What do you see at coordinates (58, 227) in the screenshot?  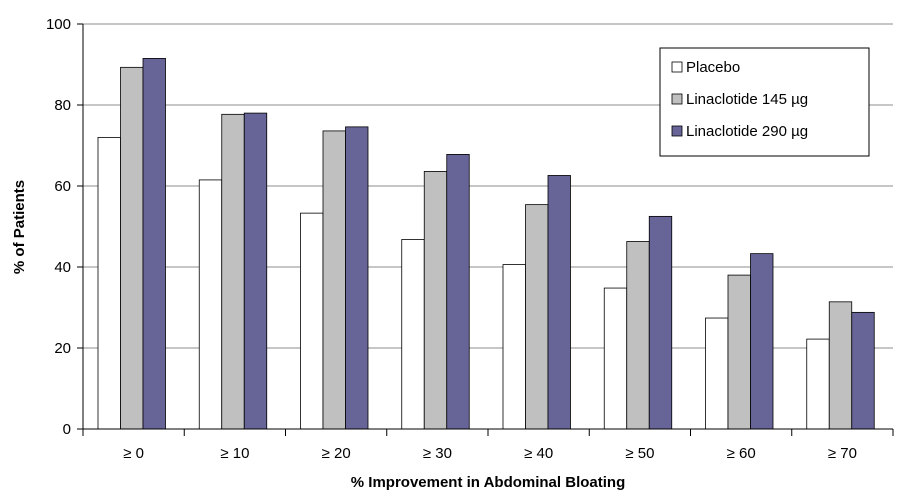 I see `y-tick-labels: 0 20 40 60 80 100` at bounding box center [58, 227].